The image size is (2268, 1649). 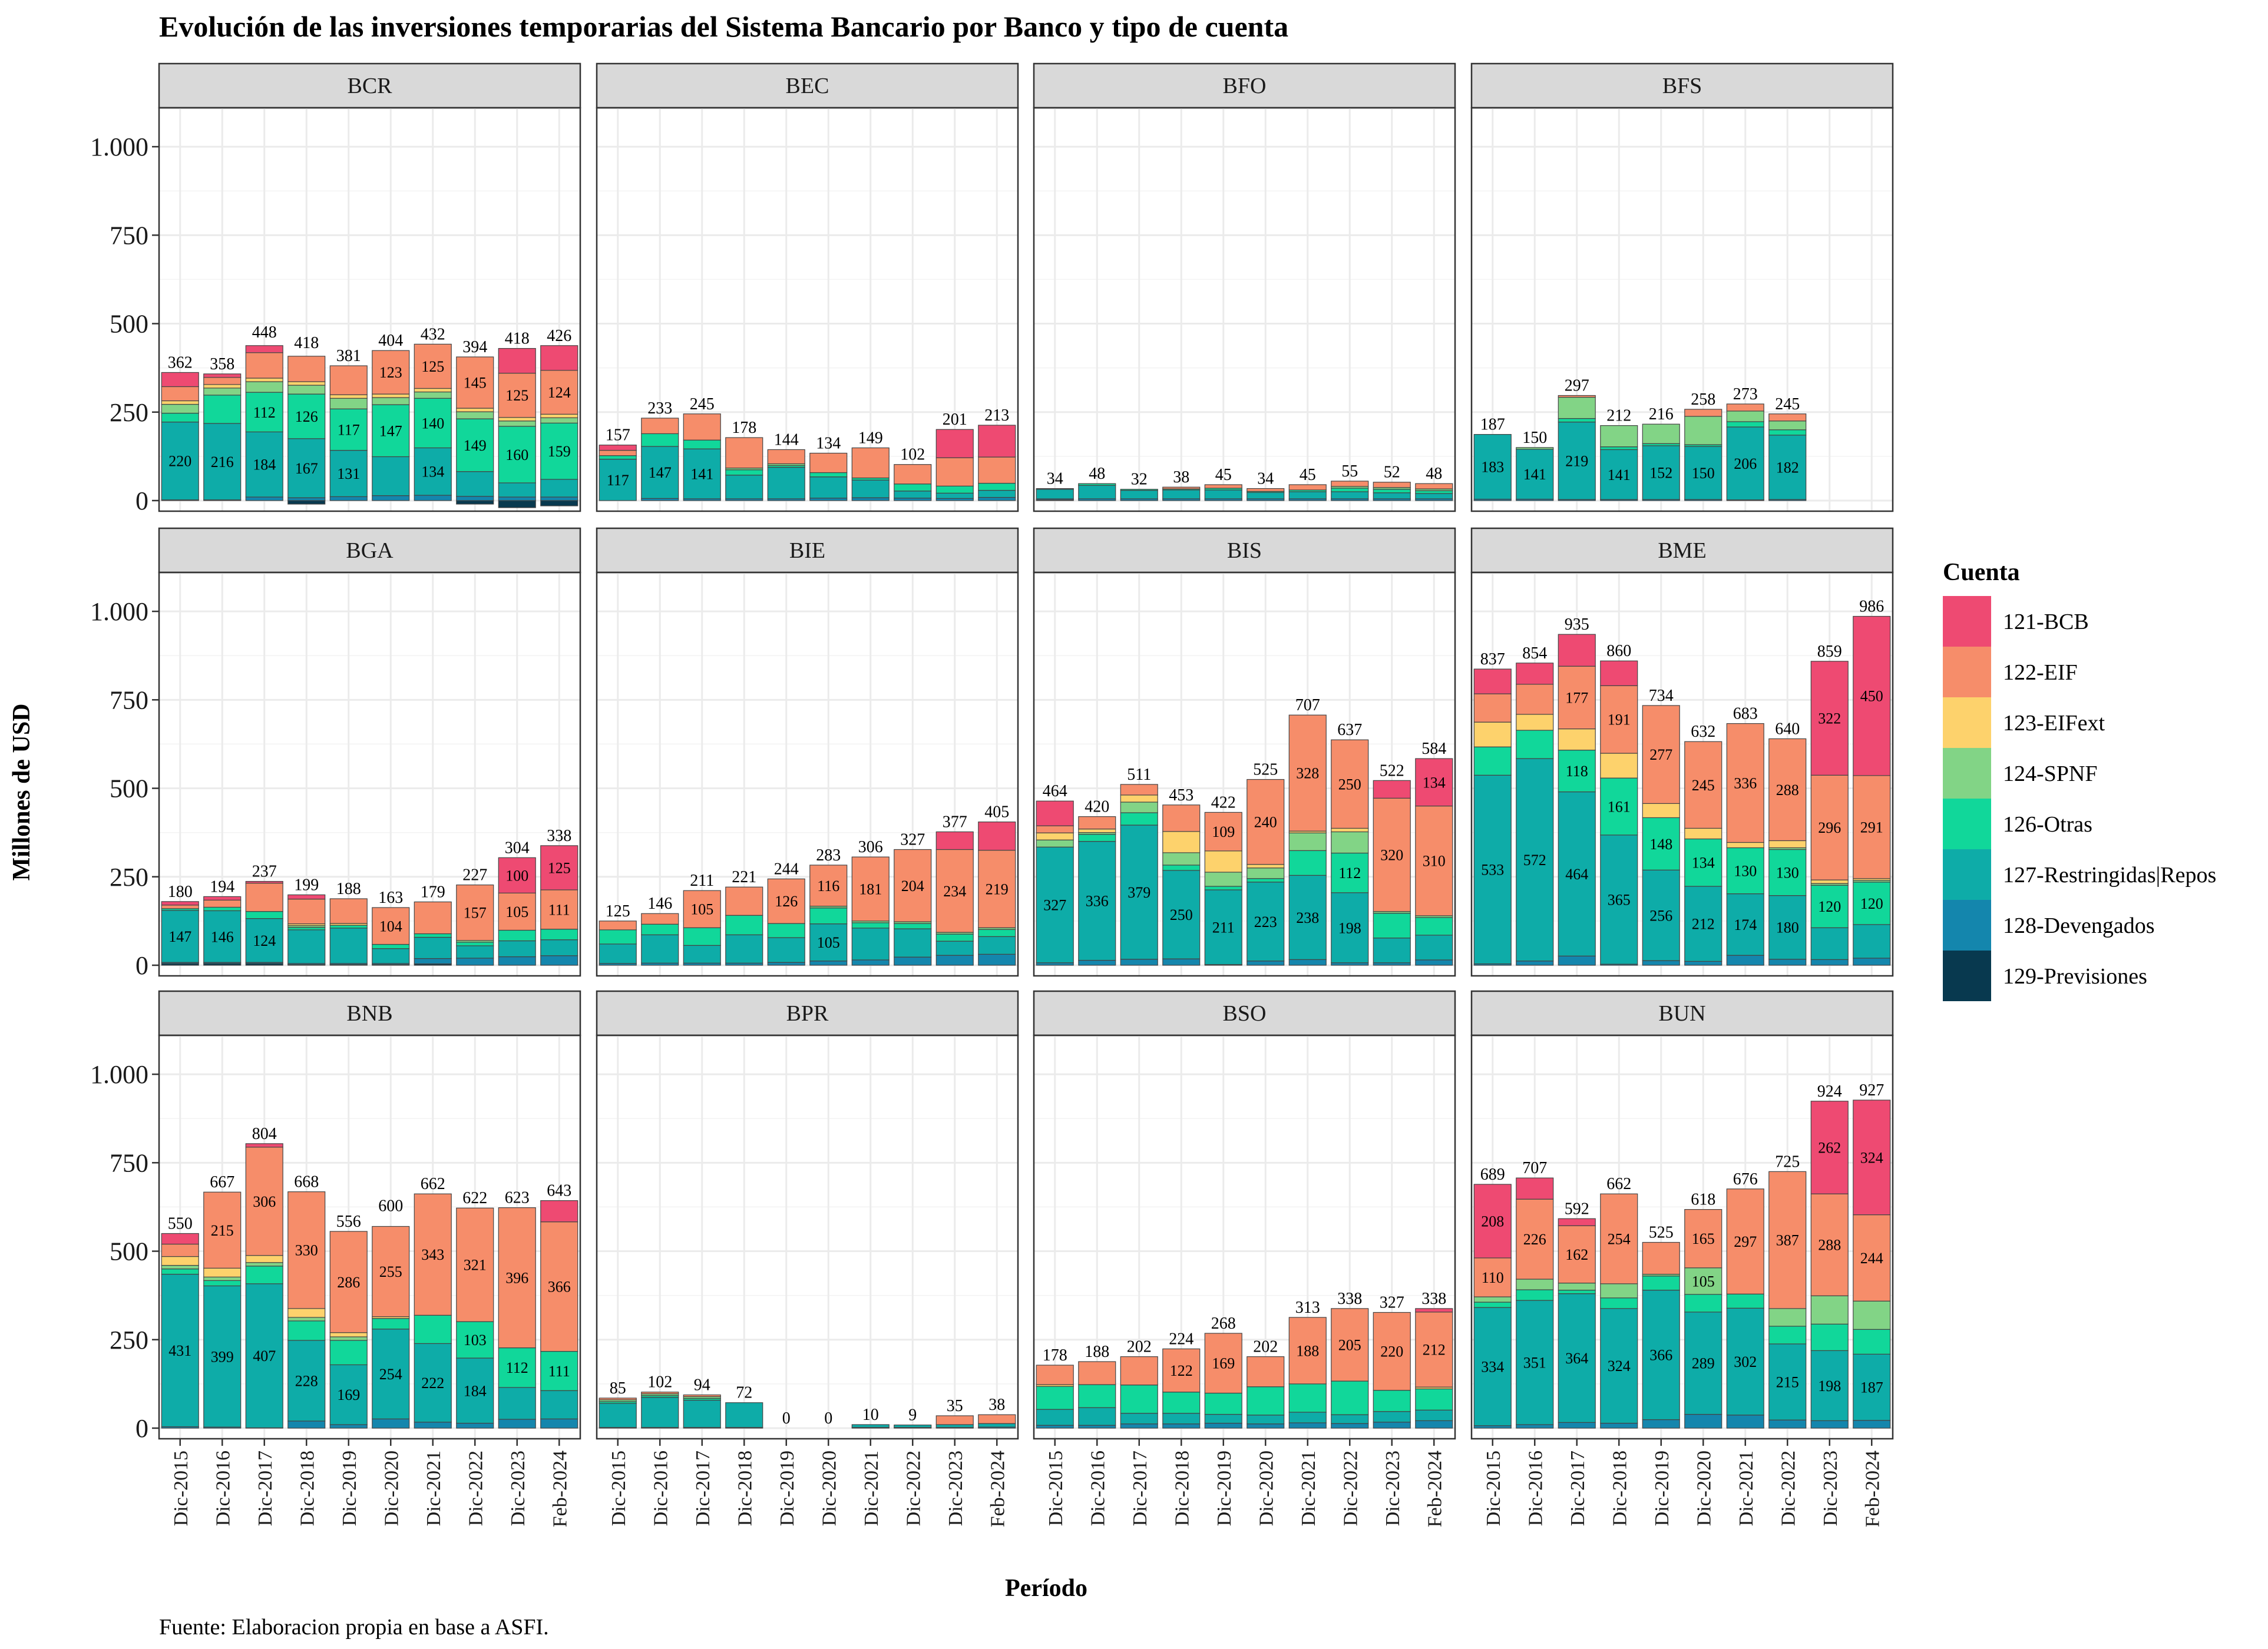 I want to click on segment-value-label: 147, so click(x=180, y=937).